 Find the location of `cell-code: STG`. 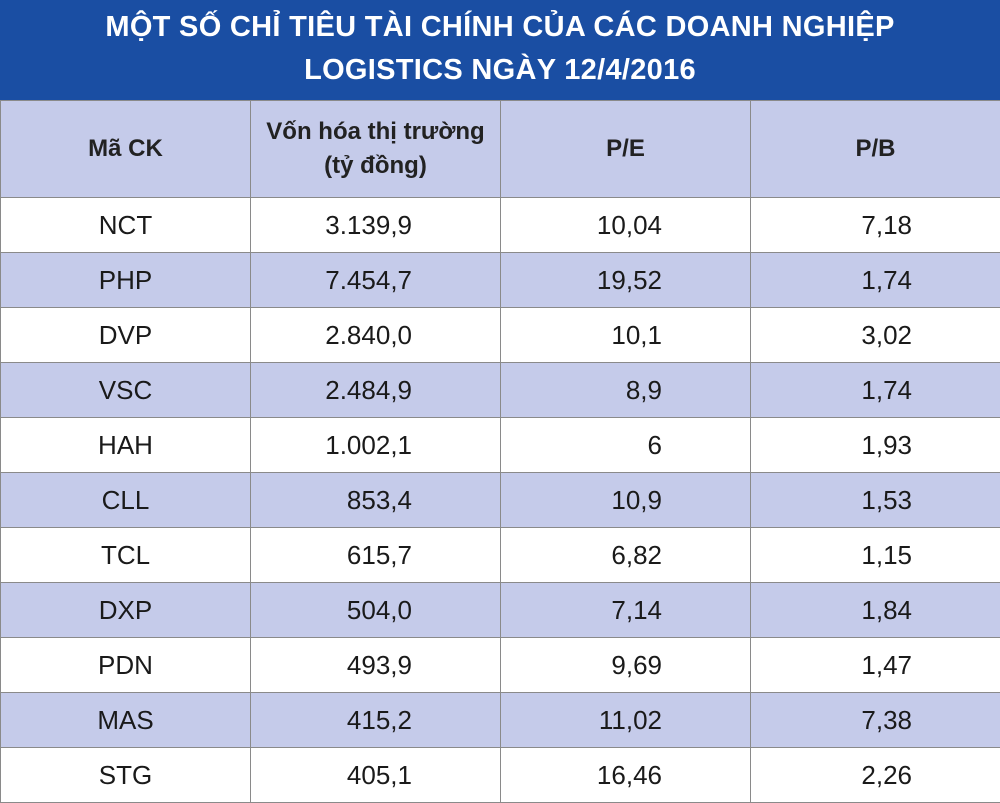

cell-code: STG is located at coordinates (126, 775).